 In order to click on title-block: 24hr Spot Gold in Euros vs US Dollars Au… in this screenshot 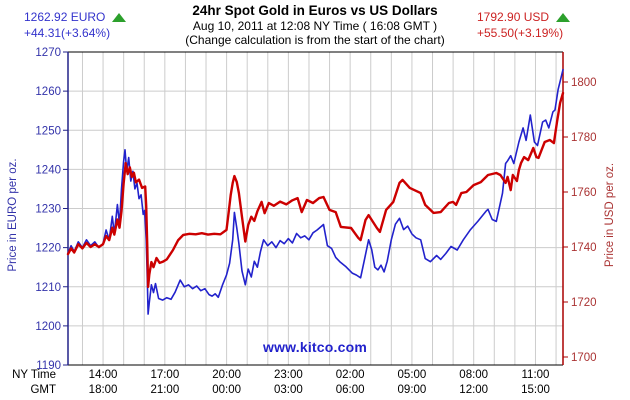, I will do `click(315, 25)`.